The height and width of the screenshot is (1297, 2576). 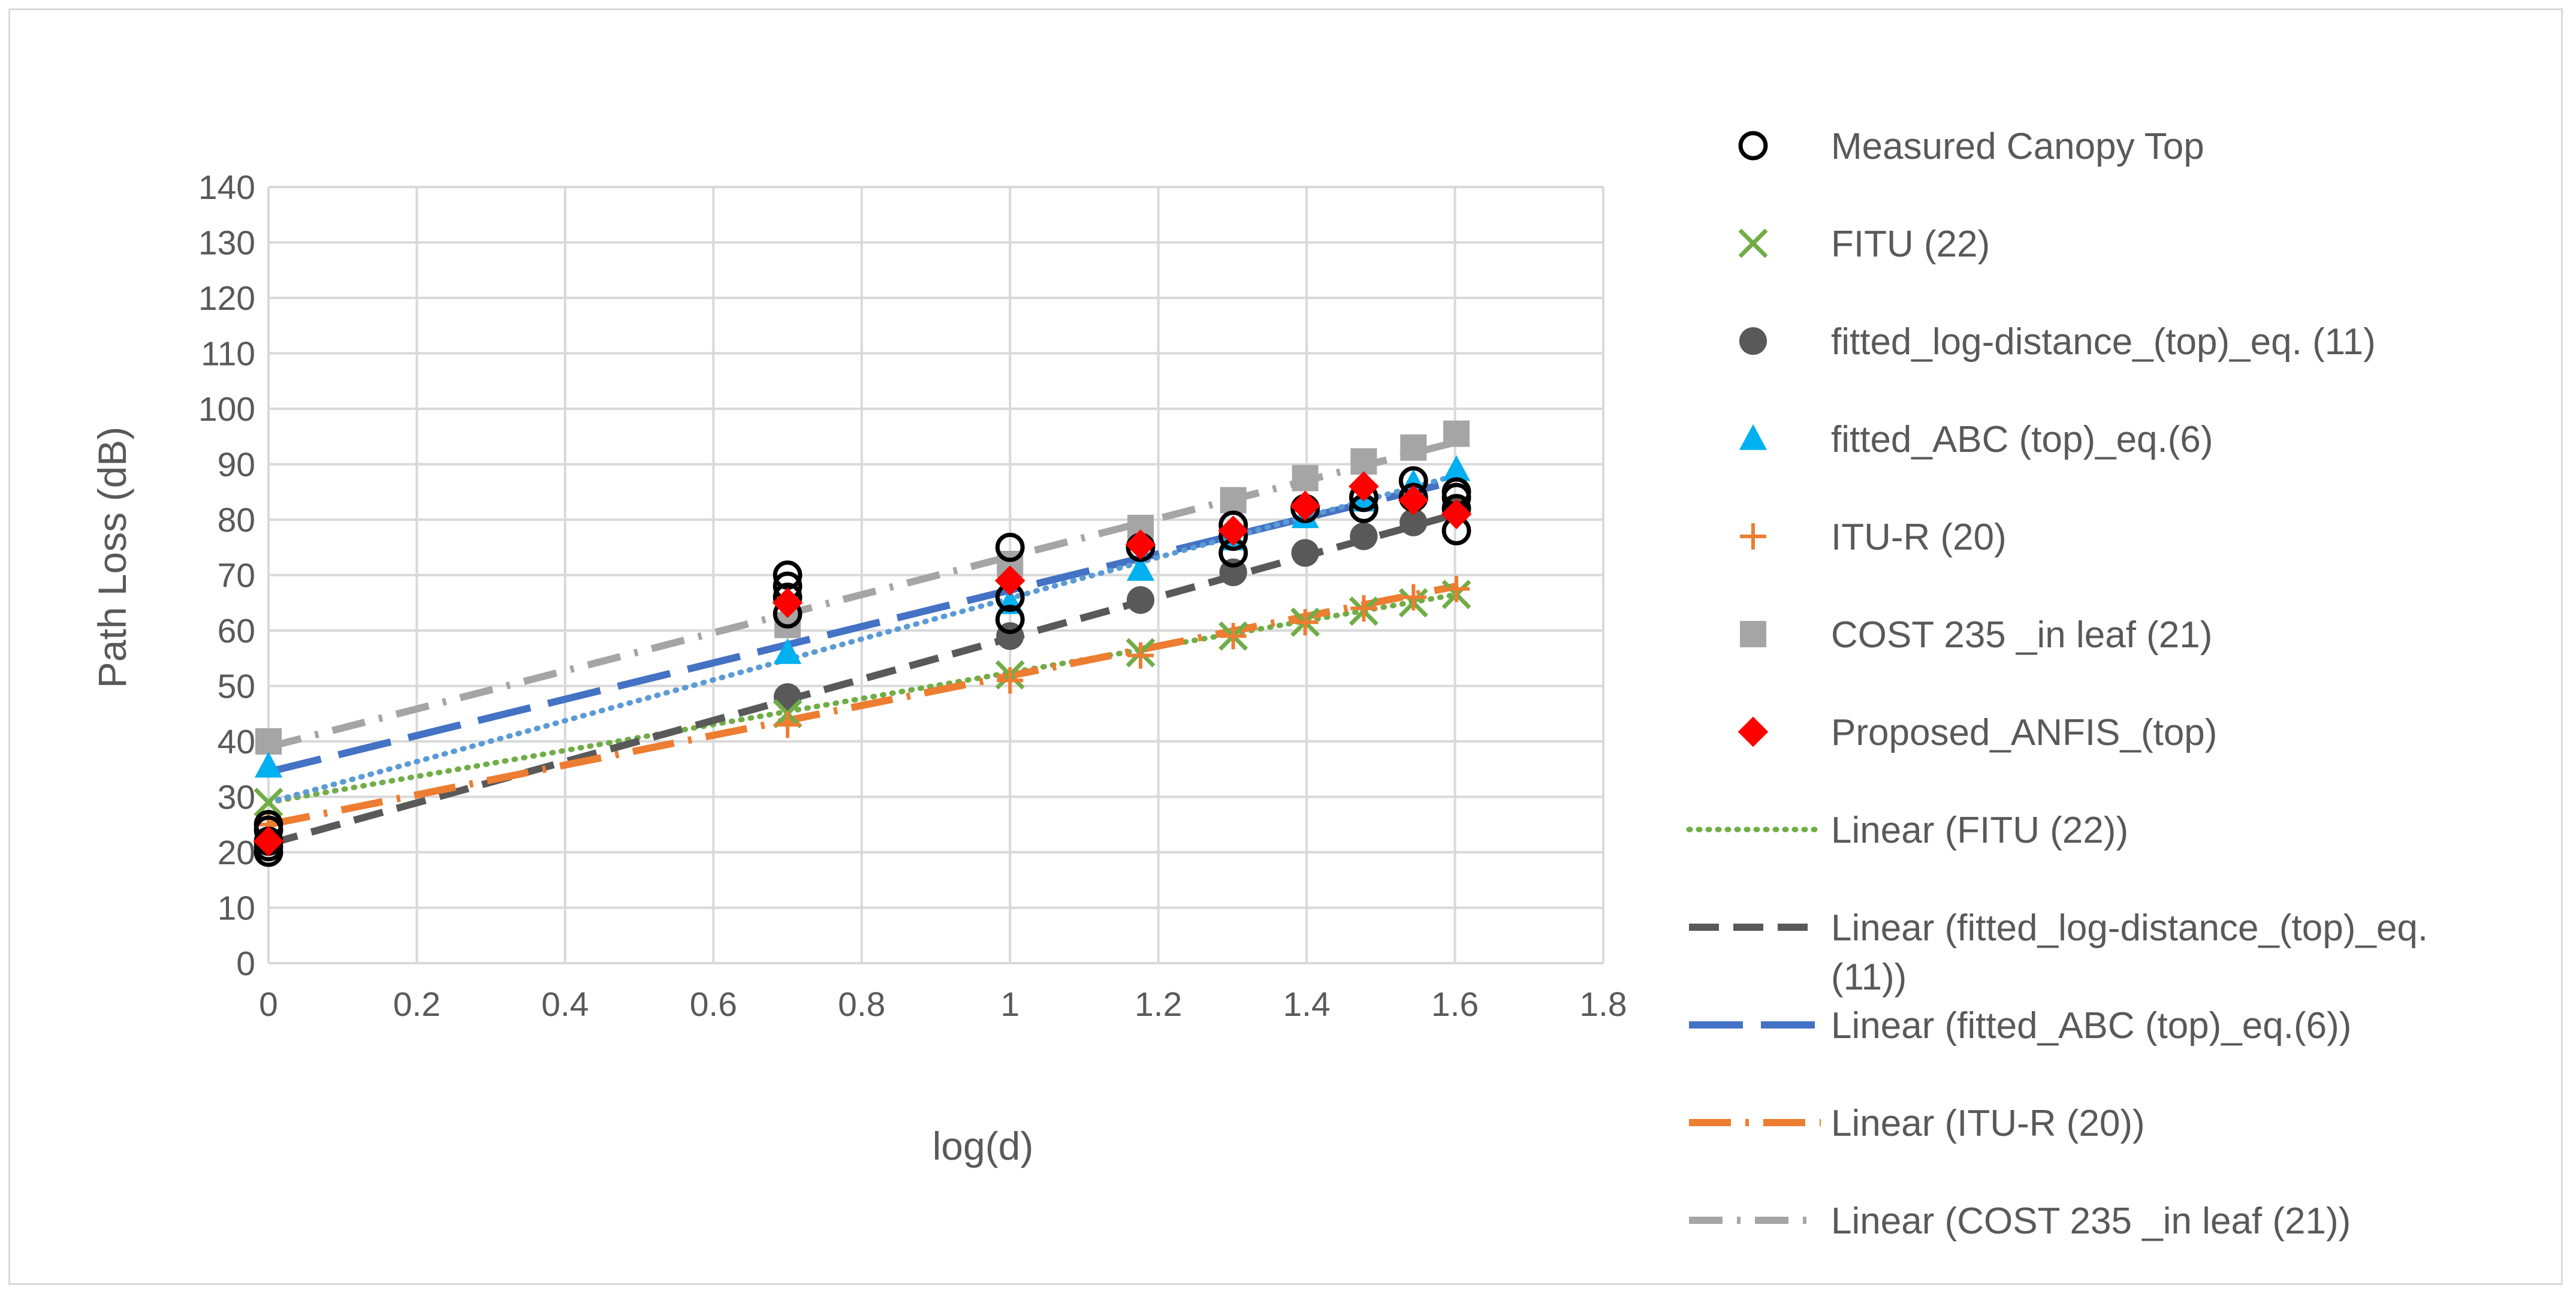 I want to click on x-tick-label: 0.6, so click(x=713, y=1004).